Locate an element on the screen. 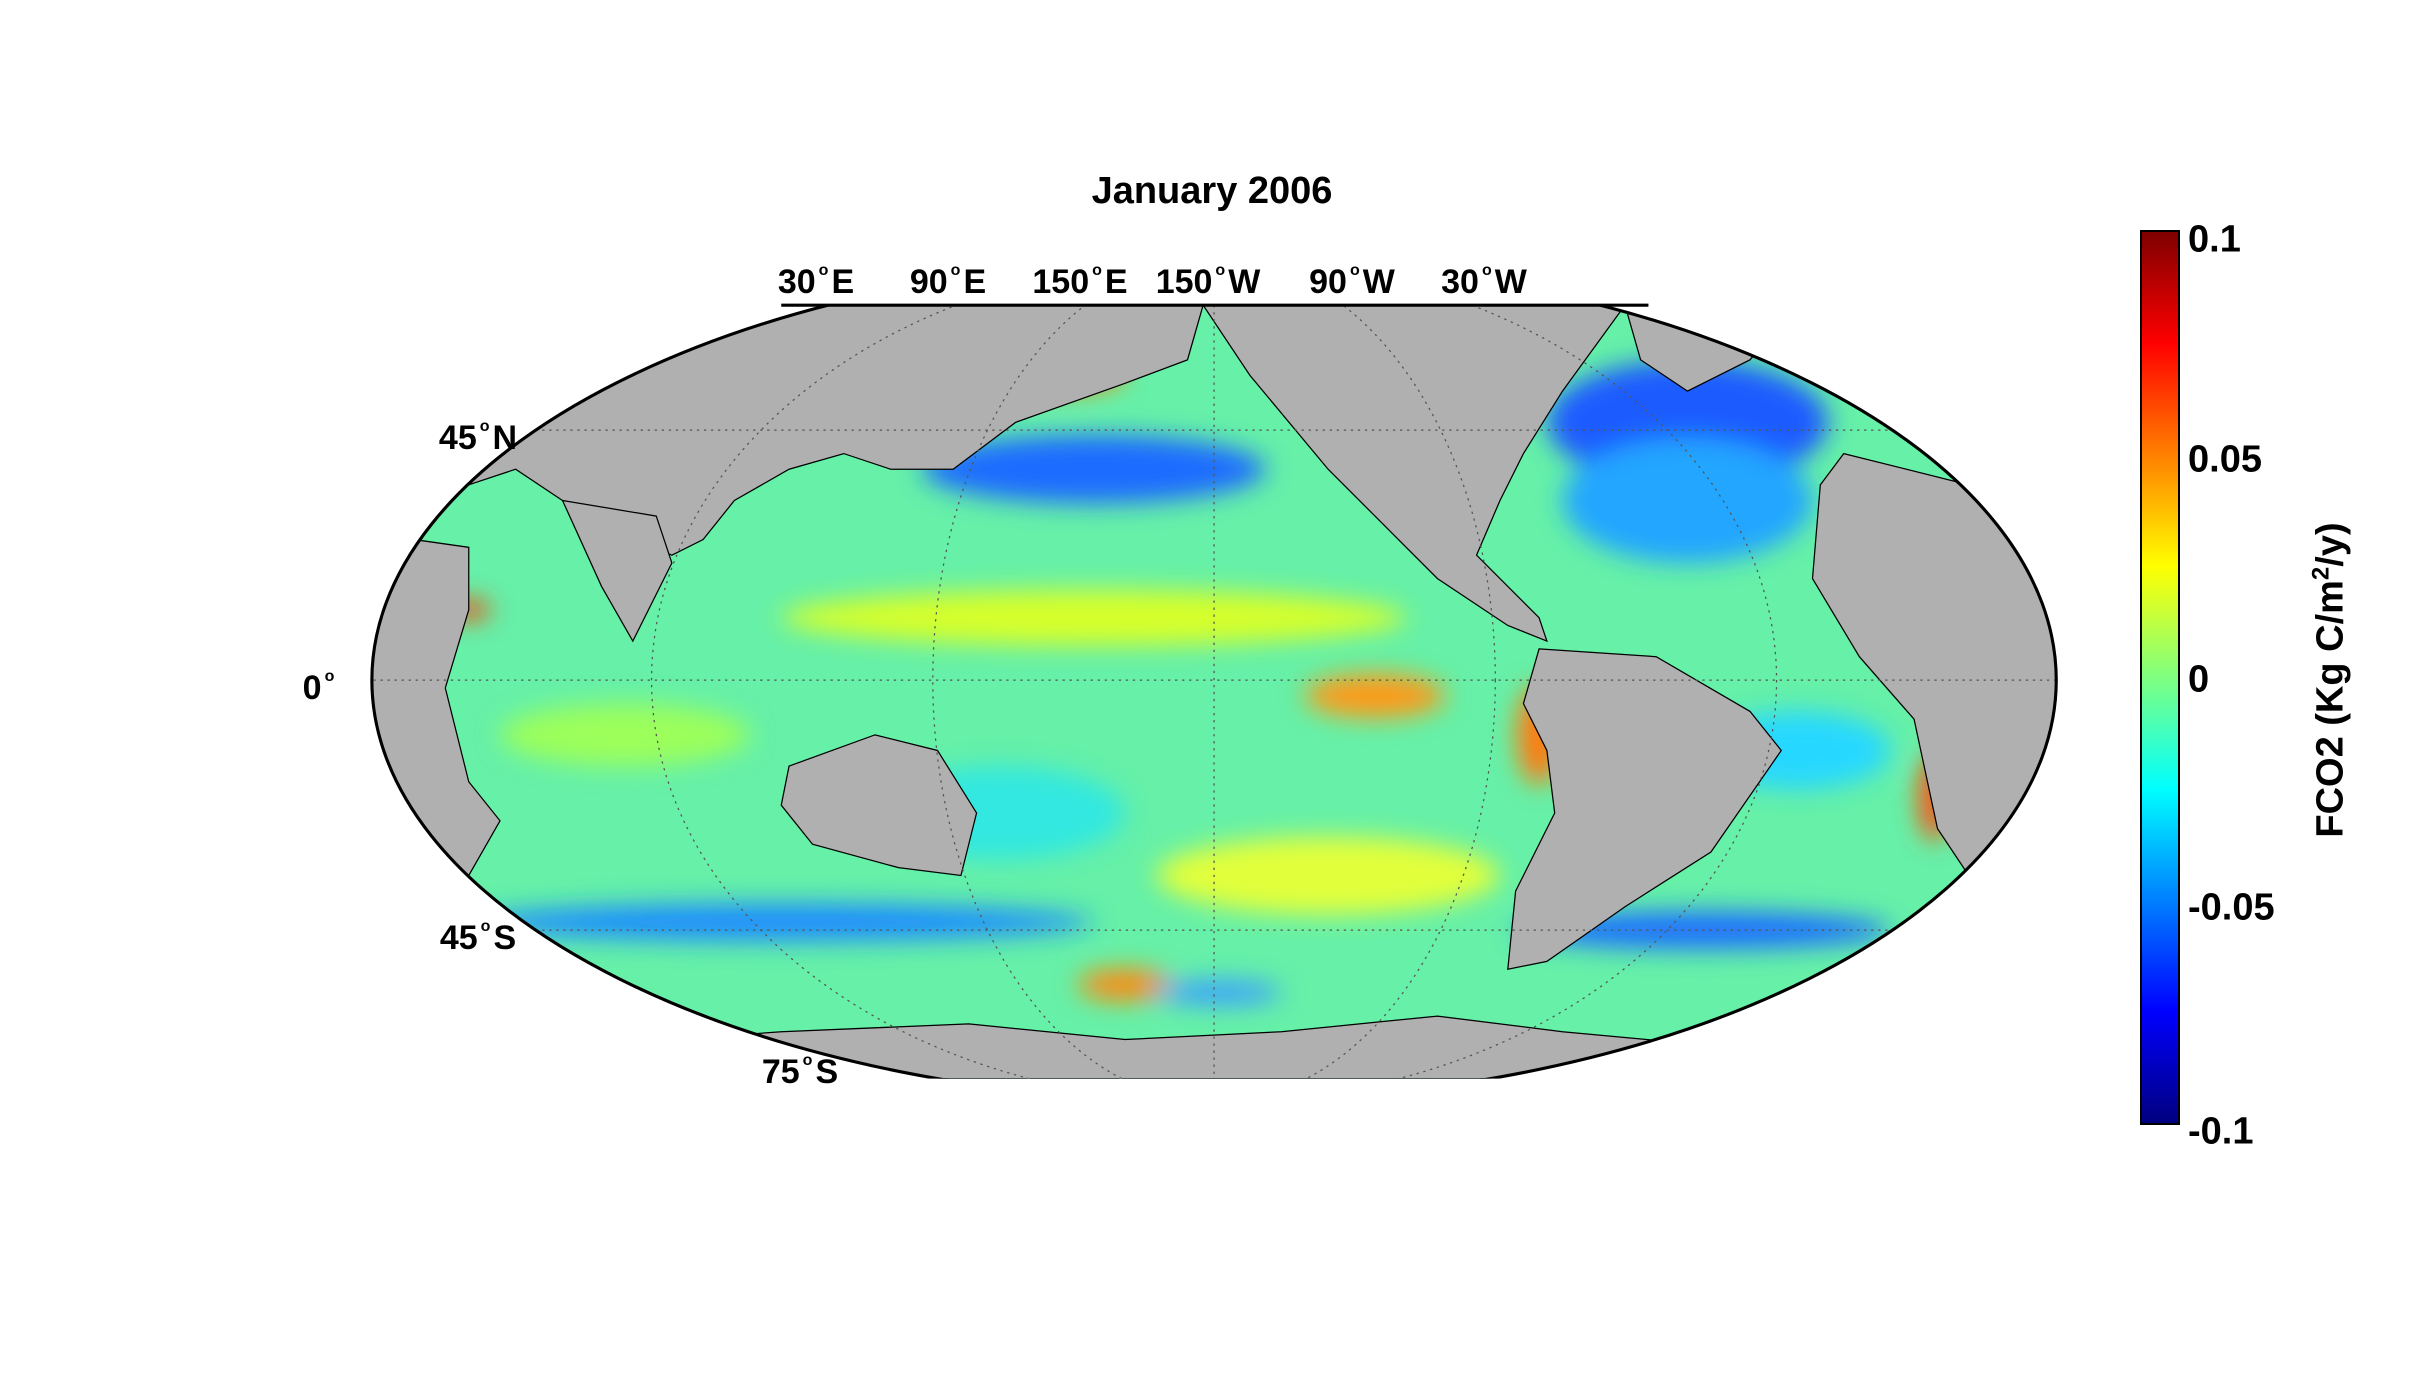 The width and height of the screenshot is (2425, 1390). lon-label: 90 oW is located at coordinates (1352, 281).